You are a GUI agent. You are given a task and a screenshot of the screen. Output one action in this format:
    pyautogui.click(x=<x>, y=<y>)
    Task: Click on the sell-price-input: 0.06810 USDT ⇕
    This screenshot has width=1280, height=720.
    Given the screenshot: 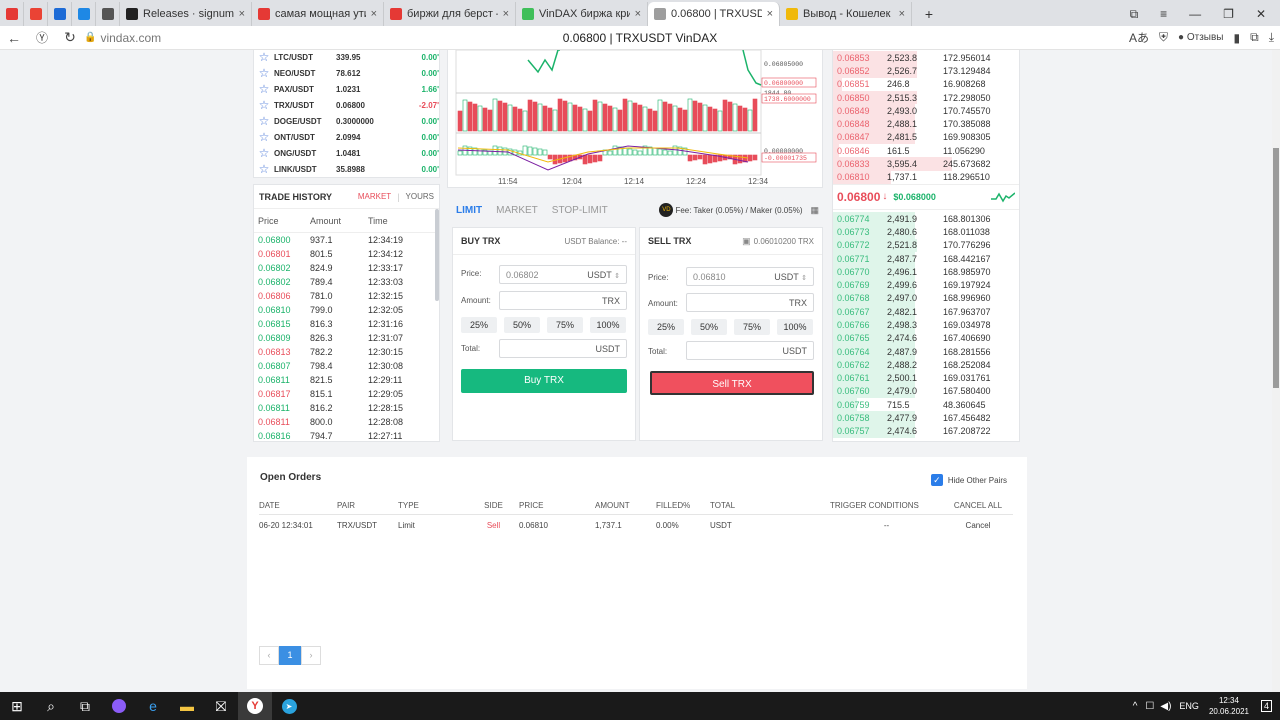 What is the action you would take?
    pyautogui.click(x=750, y=276)
    